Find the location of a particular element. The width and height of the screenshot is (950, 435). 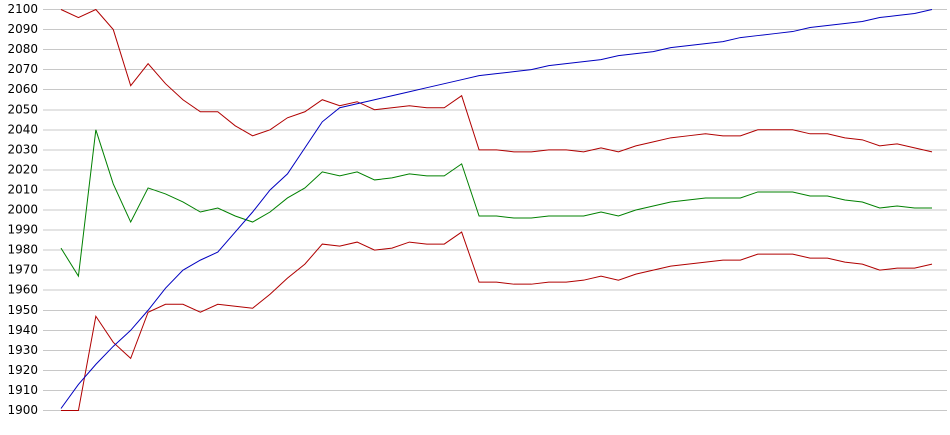

y-tick-label: 1960 is located at coordinates (22, 290).